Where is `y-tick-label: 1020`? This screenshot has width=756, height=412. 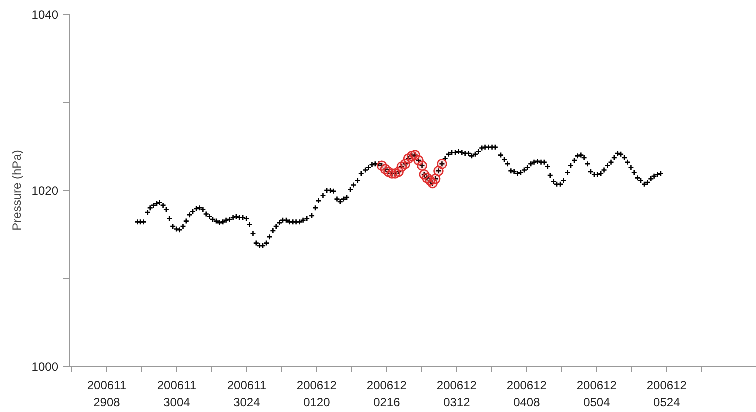
y-tick-label: 1020 is located at coordinates (45, 191).